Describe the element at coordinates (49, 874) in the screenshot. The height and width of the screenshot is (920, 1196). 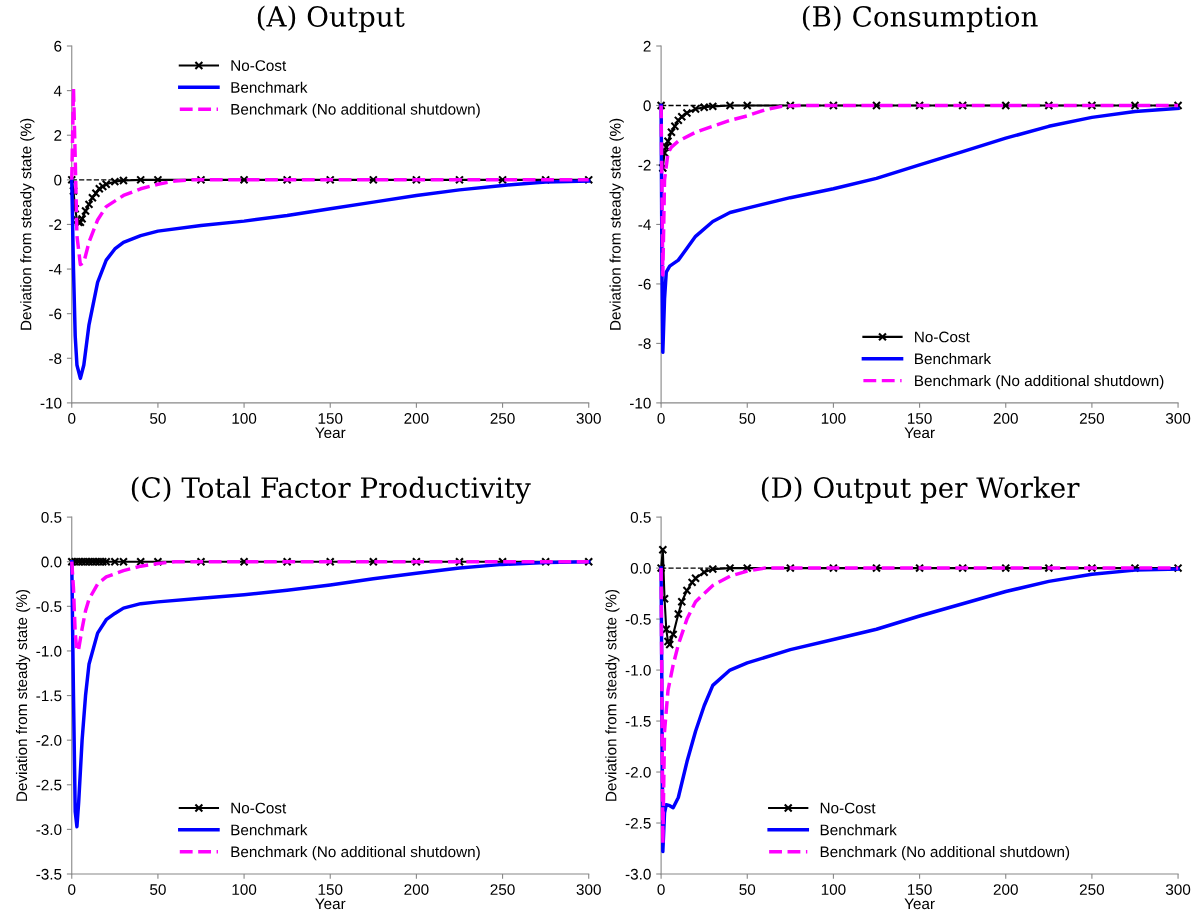
I see `y-tick-label: -3.5` at that location.